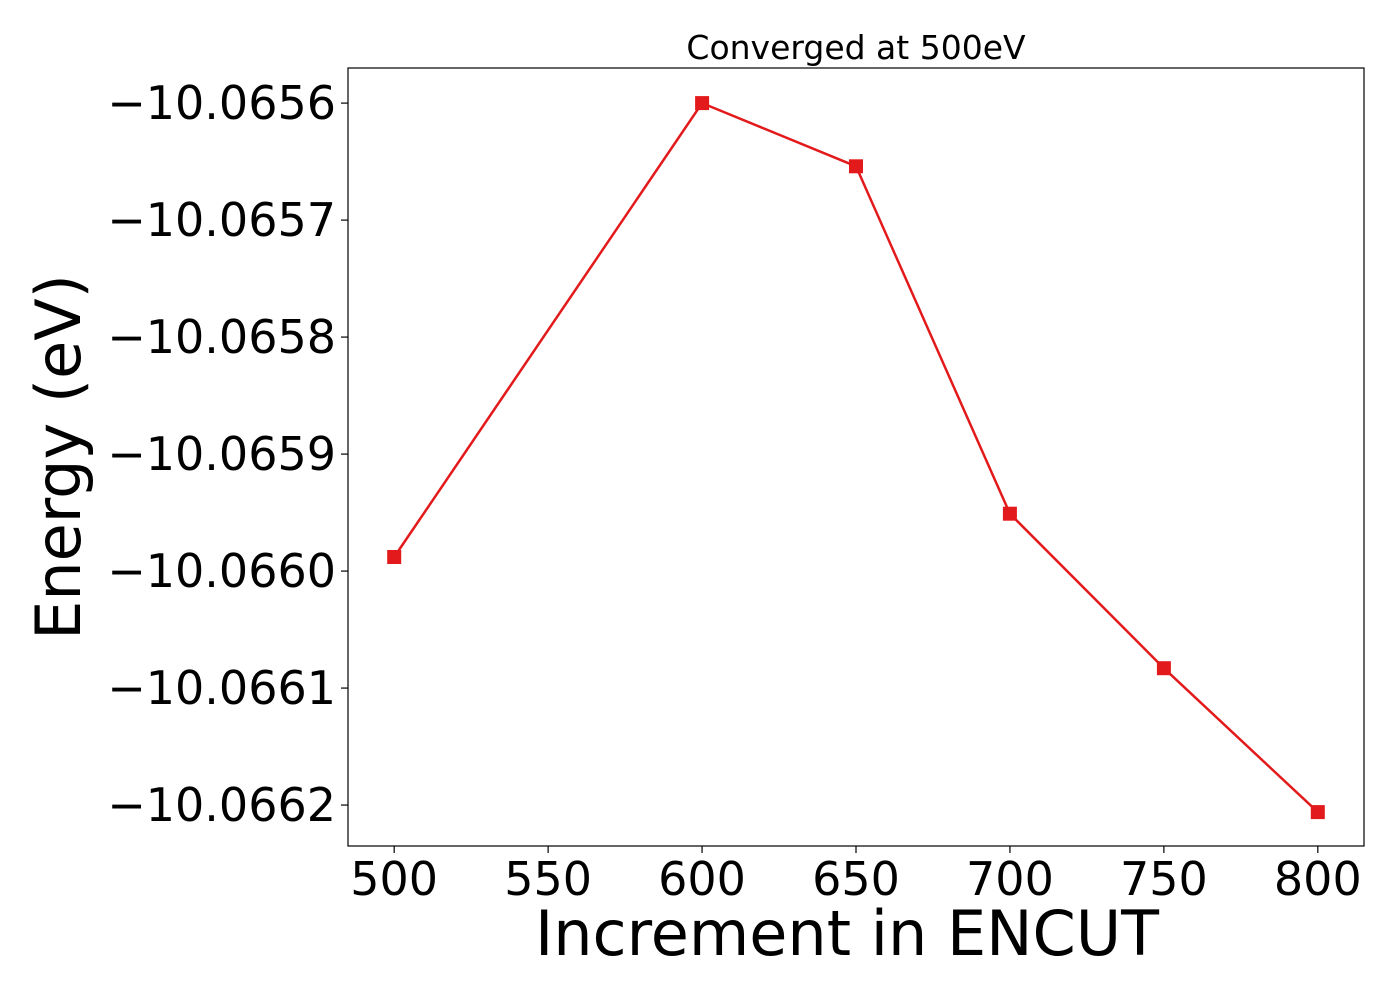  I want to click on y-tick-label: −10.0657, so click(221, 220).